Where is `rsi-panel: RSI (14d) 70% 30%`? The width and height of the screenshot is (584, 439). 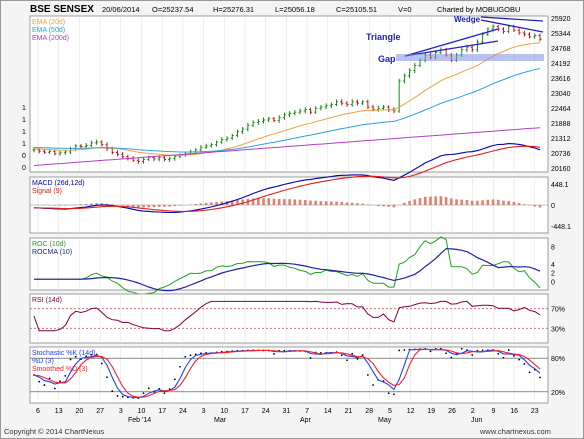
rsi-panel: RSI (14d) 70% 30% is located at coordinates (297, 318).